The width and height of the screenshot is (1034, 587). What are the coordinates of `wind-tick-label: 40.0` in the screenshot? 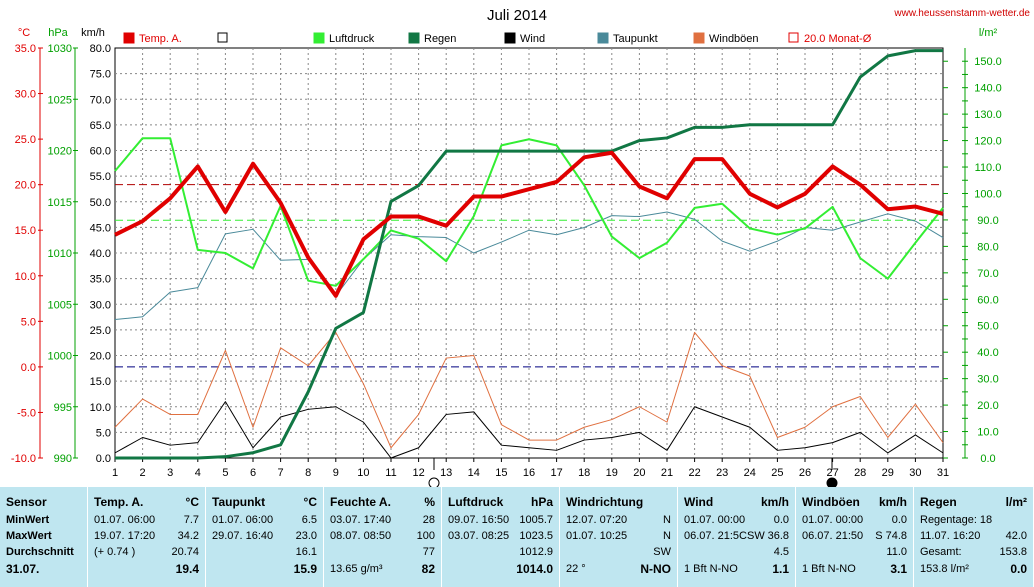 It's located at (100, 254).